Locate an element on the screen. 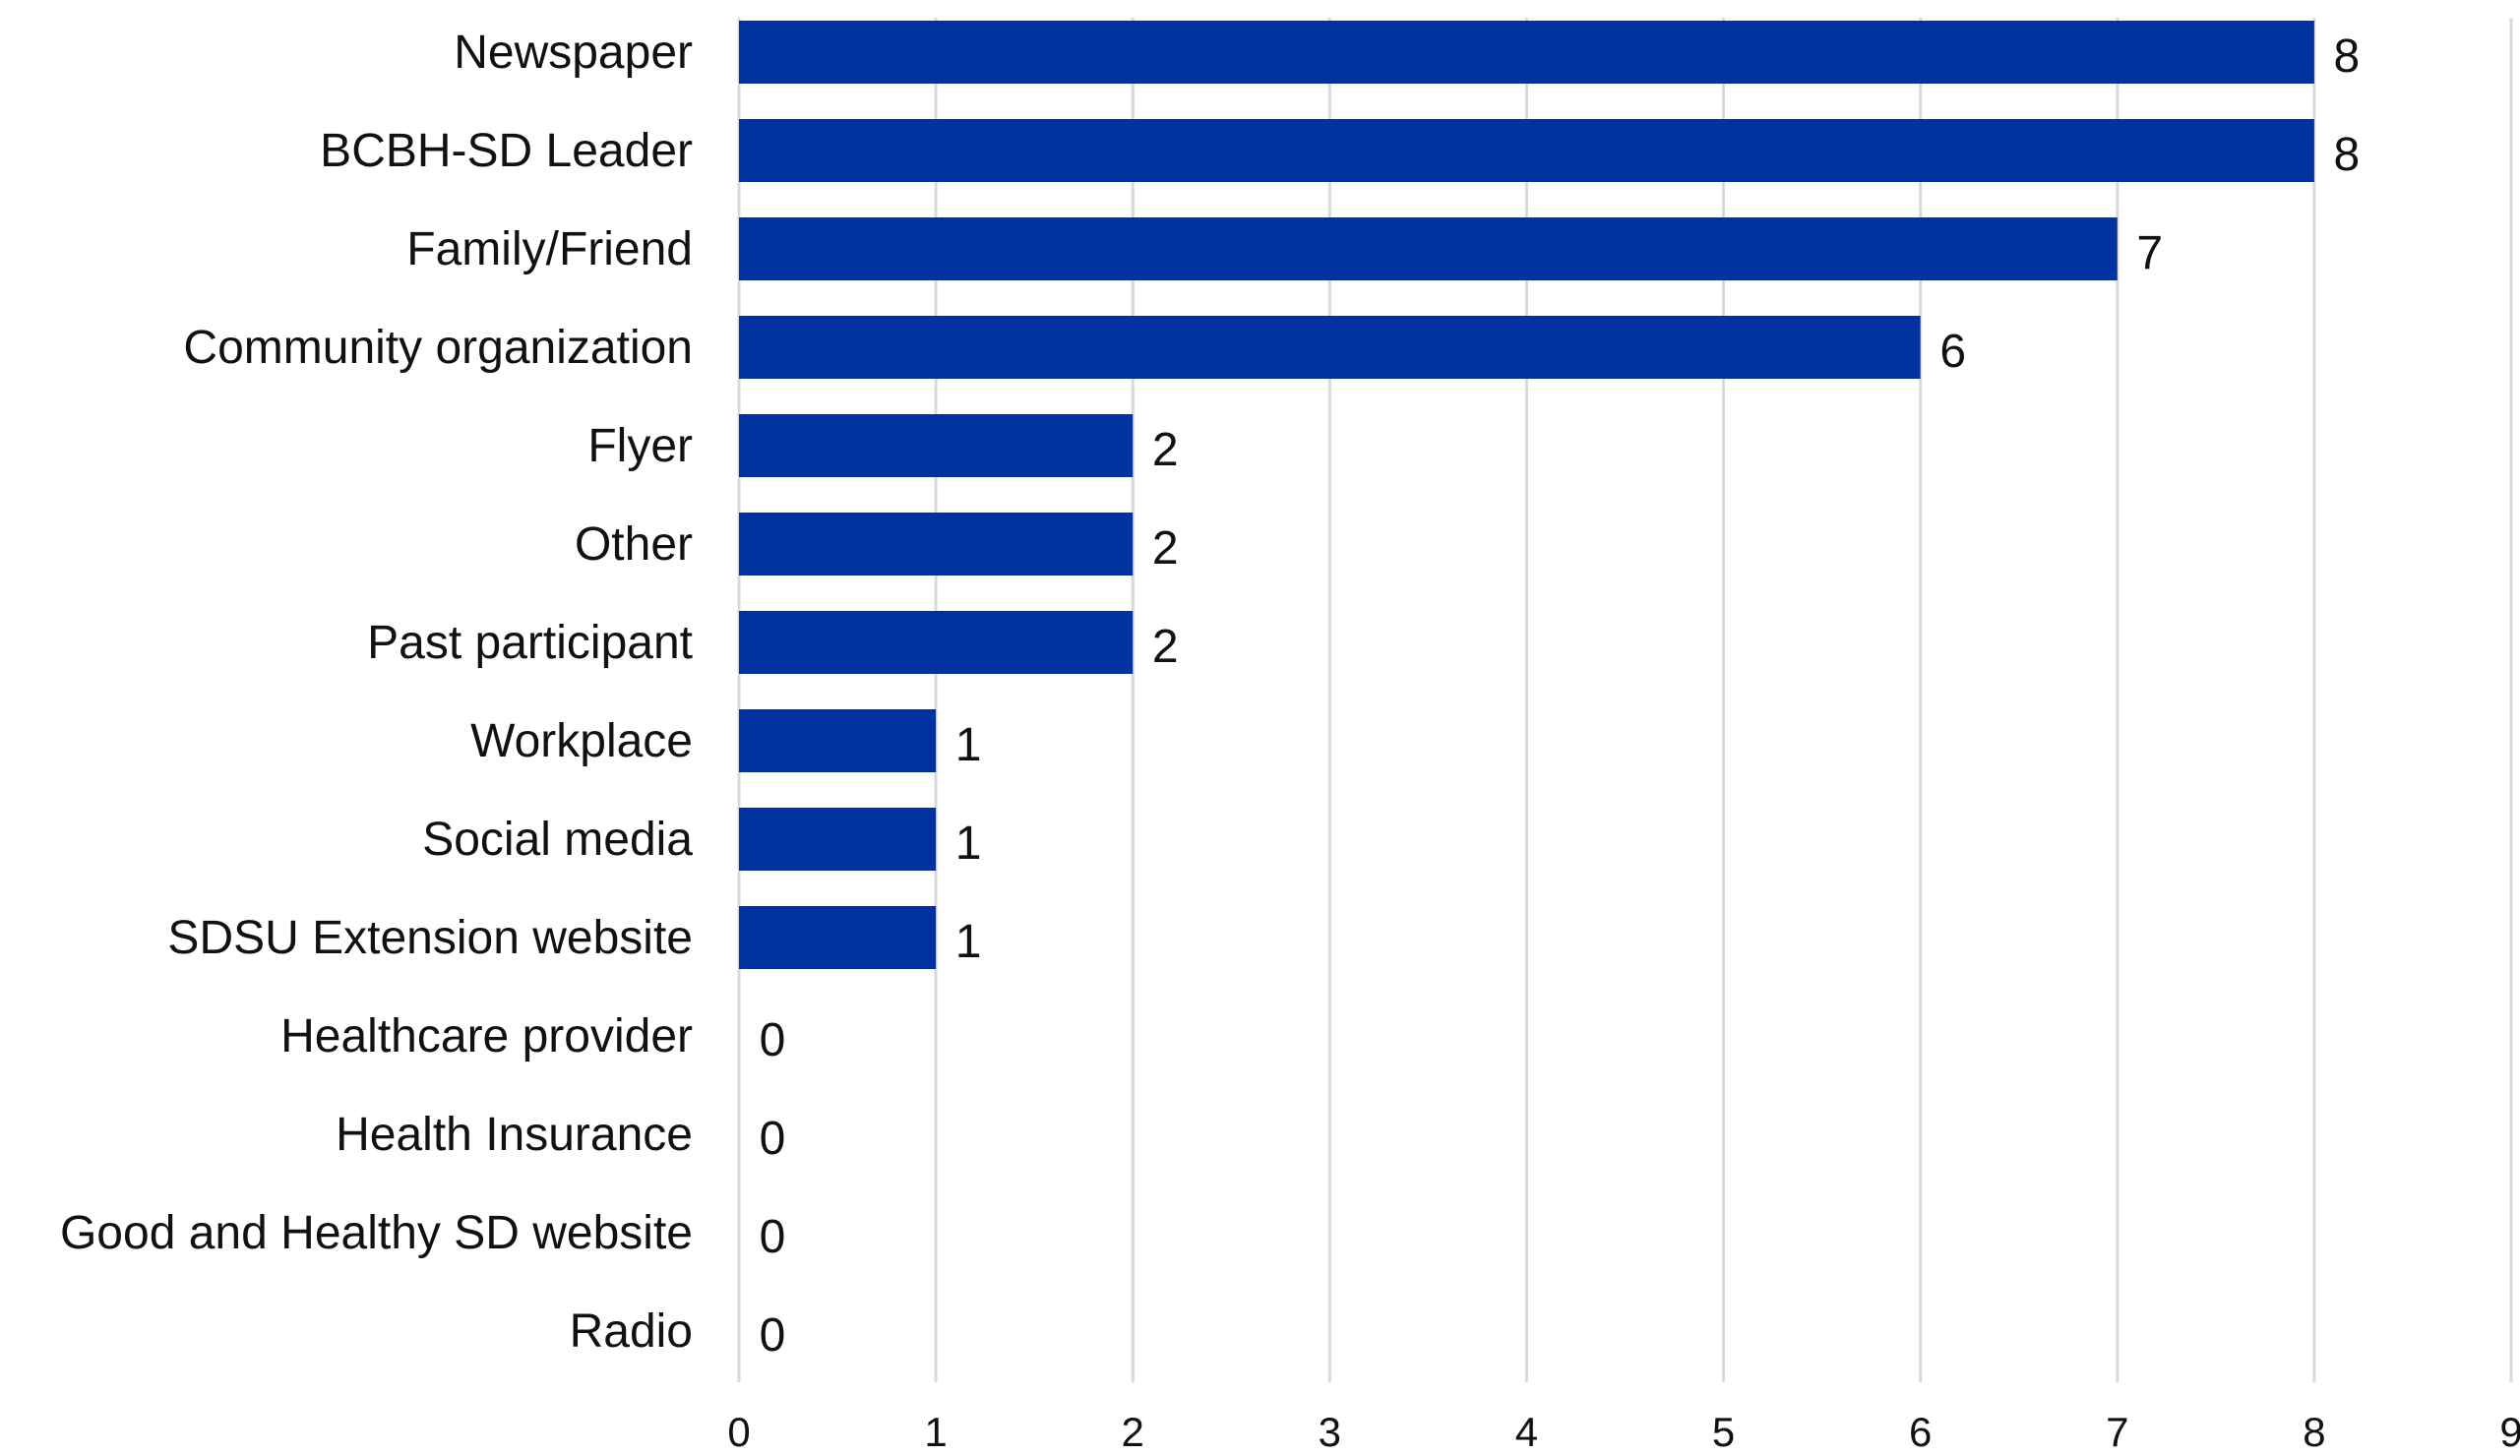 The height and width of the screenshot is (1456, 2520). category-label: Newspaper is located at coordinates (573, 53).